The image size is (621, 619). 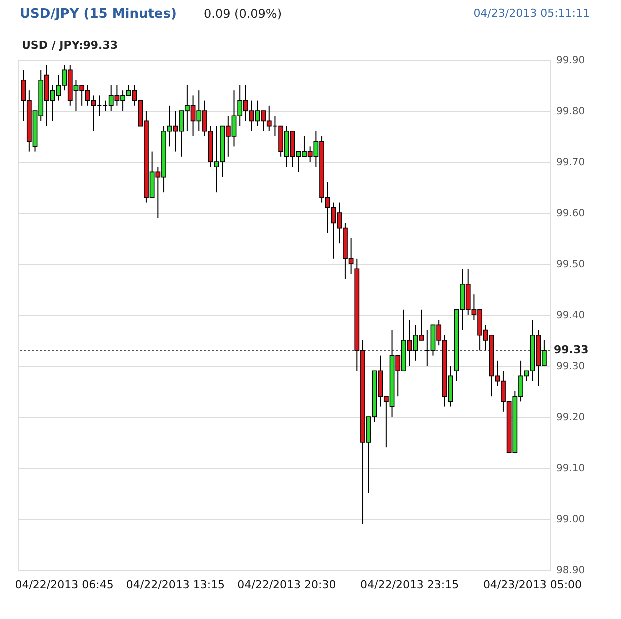 What do you see at coordinates (70, 45) in the screenshot?
I see `text: USD / JPY:99.33` at bounding box center [70, 45].